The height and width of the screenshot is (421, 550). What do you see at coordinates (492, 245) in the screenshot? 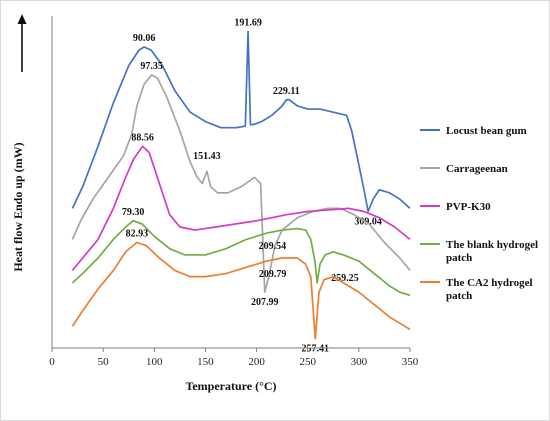
I see `legend-label: The blank hydrogel` at bounding box center [492, 245].